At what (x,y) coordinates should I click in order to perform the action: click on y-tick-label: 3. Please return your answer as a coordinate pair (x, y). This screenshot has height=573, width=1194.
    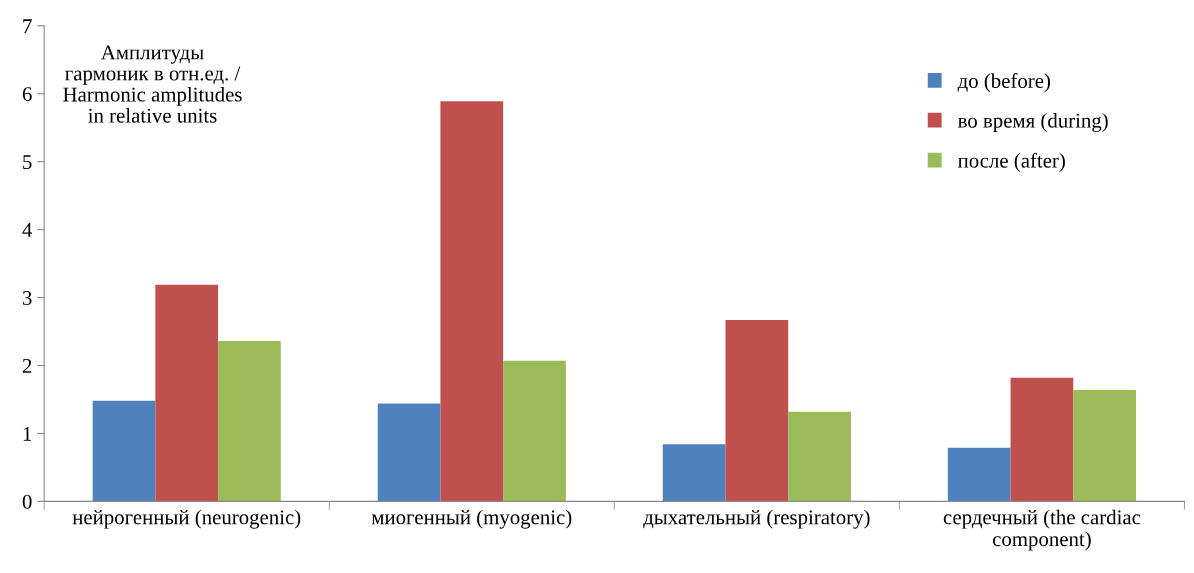
    Looking at the image, I should click on (27, 297).